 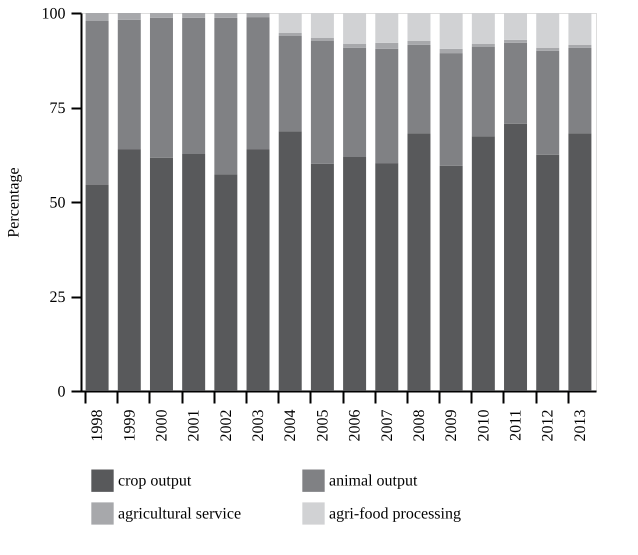 I want to click on x-tick-label: 2010, so click(x=483, y=426).